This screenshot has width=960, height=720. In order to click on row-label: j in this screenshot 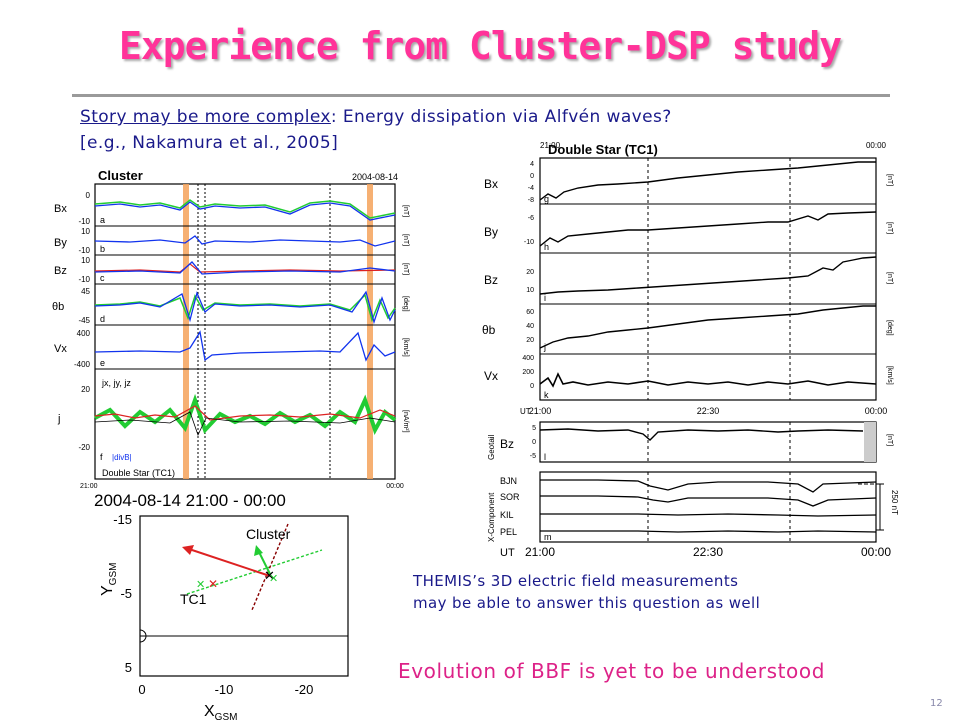, I will do `click(58, 419)`.